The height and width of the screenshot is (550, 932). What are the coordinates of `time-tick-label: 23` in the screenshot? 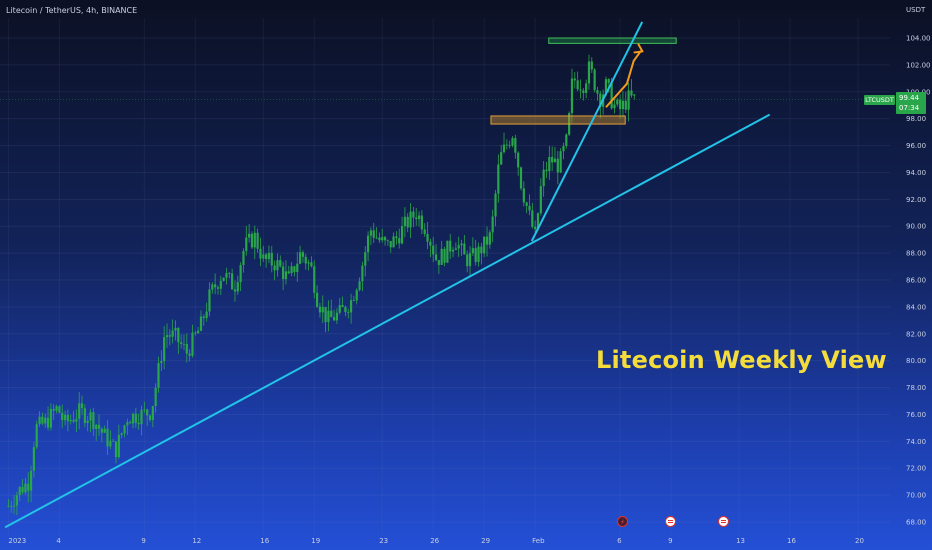 It's located at (383, 541).